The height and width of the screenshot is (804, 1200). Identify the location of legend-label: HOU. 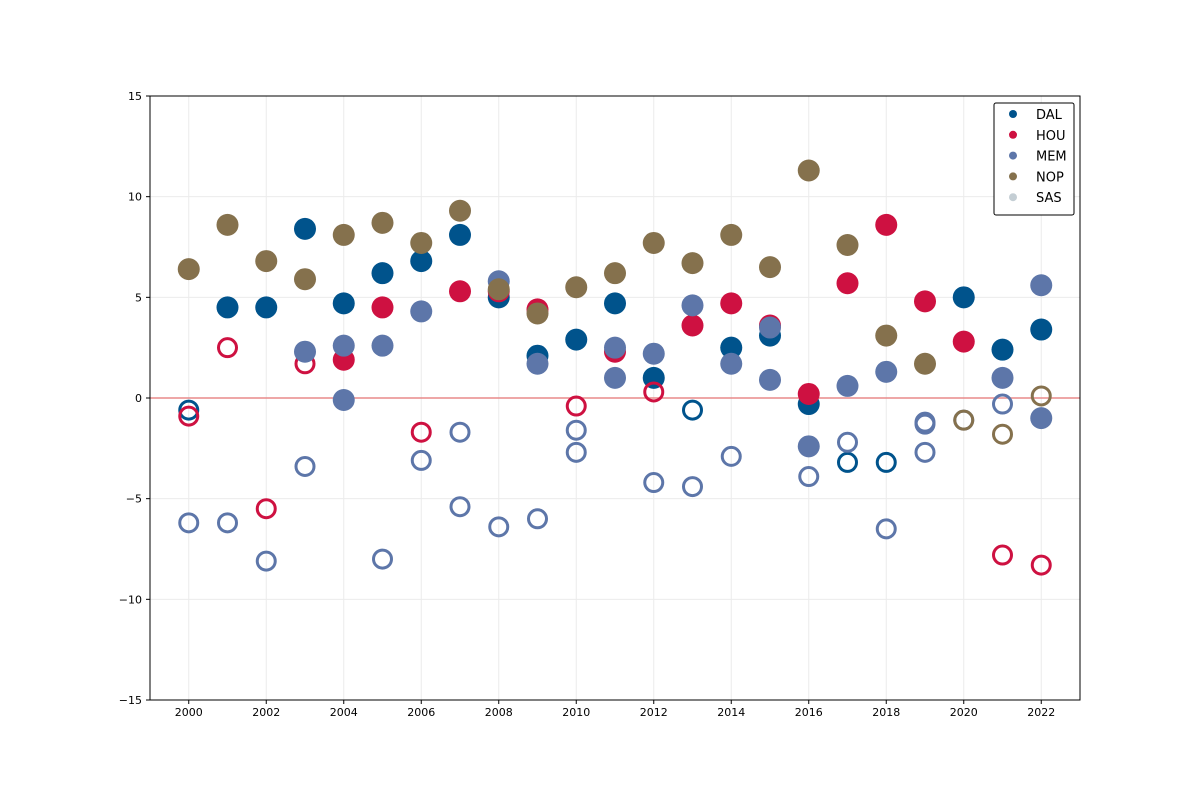
(1051, 136).